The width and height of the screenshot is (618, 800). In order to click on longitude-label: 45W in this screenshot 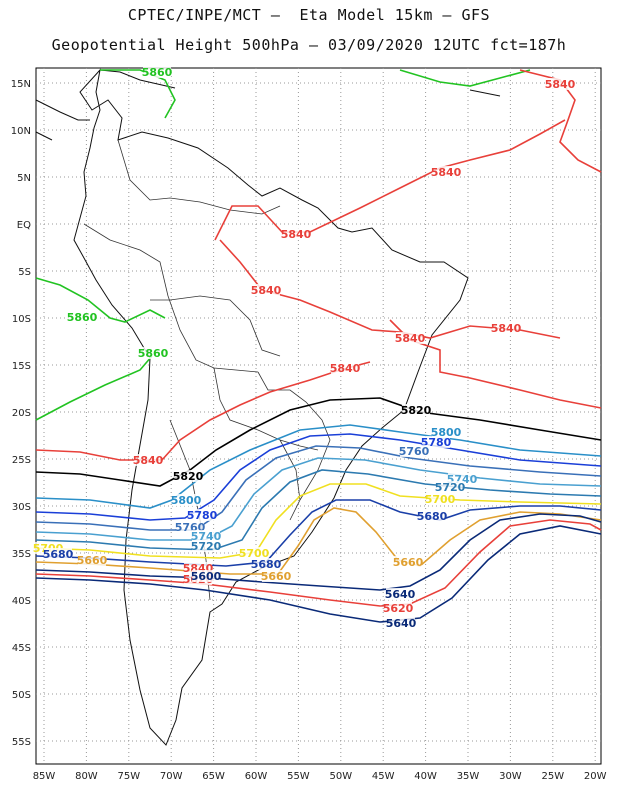, I will do `click(383, 776)`.